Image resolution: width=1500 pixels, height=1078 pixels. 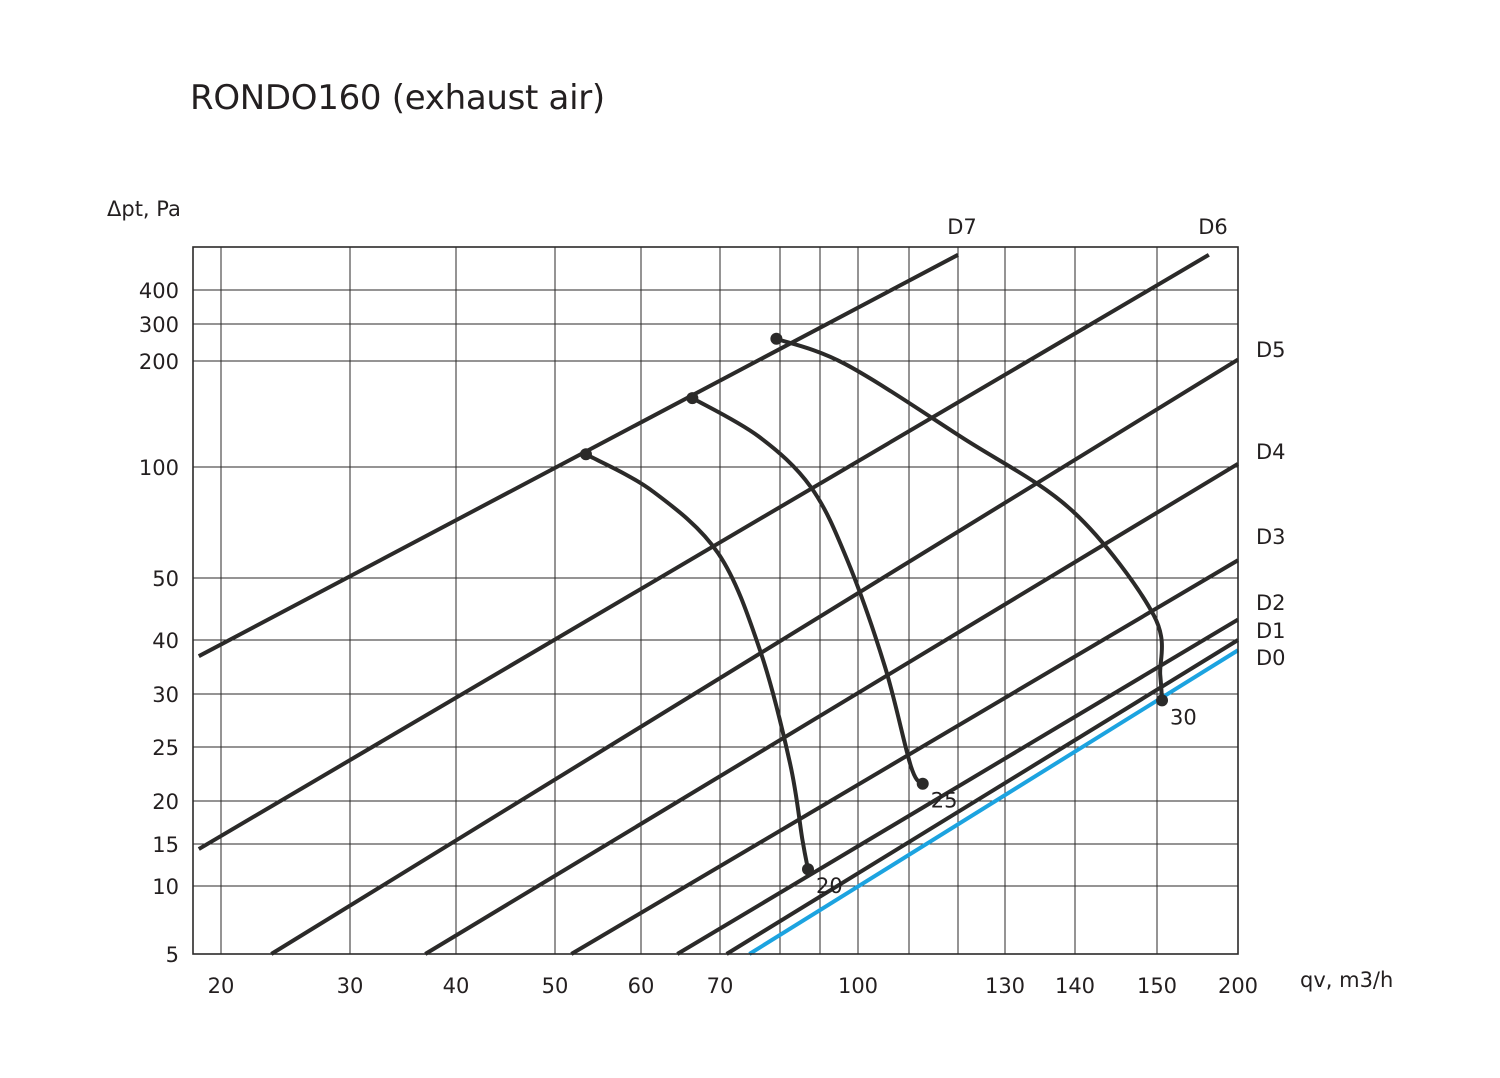 What do you see at coordinates (165, 845) in the screenshot?
I see `y-tick-label: 15` at bounding box center [165, 845].